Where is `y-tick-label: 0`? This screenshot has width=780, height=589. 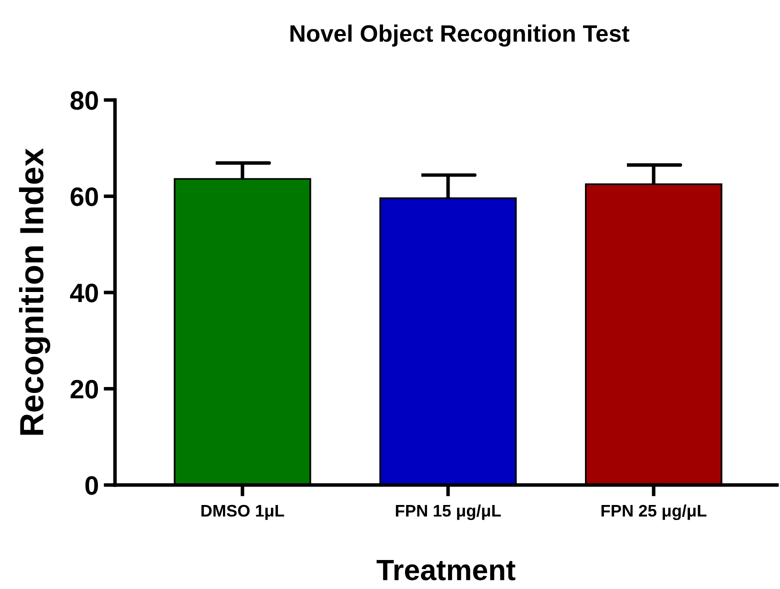
y-tick-label: 0 is located at coordinates (91, 485).